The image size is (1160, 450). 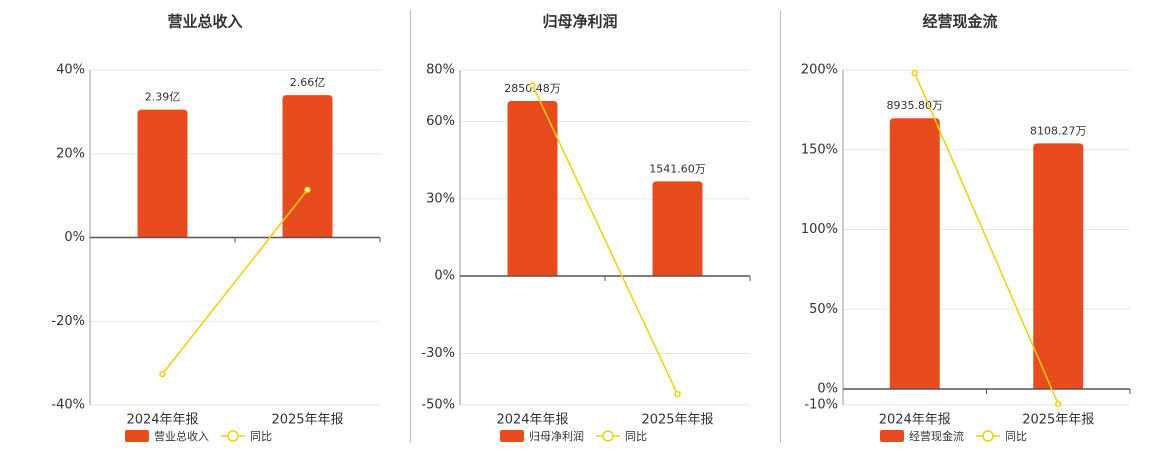 What do you see at coordinates (936, 436) in the screenshot?
I see `legend-label: 经营现金流` at bounding box center [936, 436].